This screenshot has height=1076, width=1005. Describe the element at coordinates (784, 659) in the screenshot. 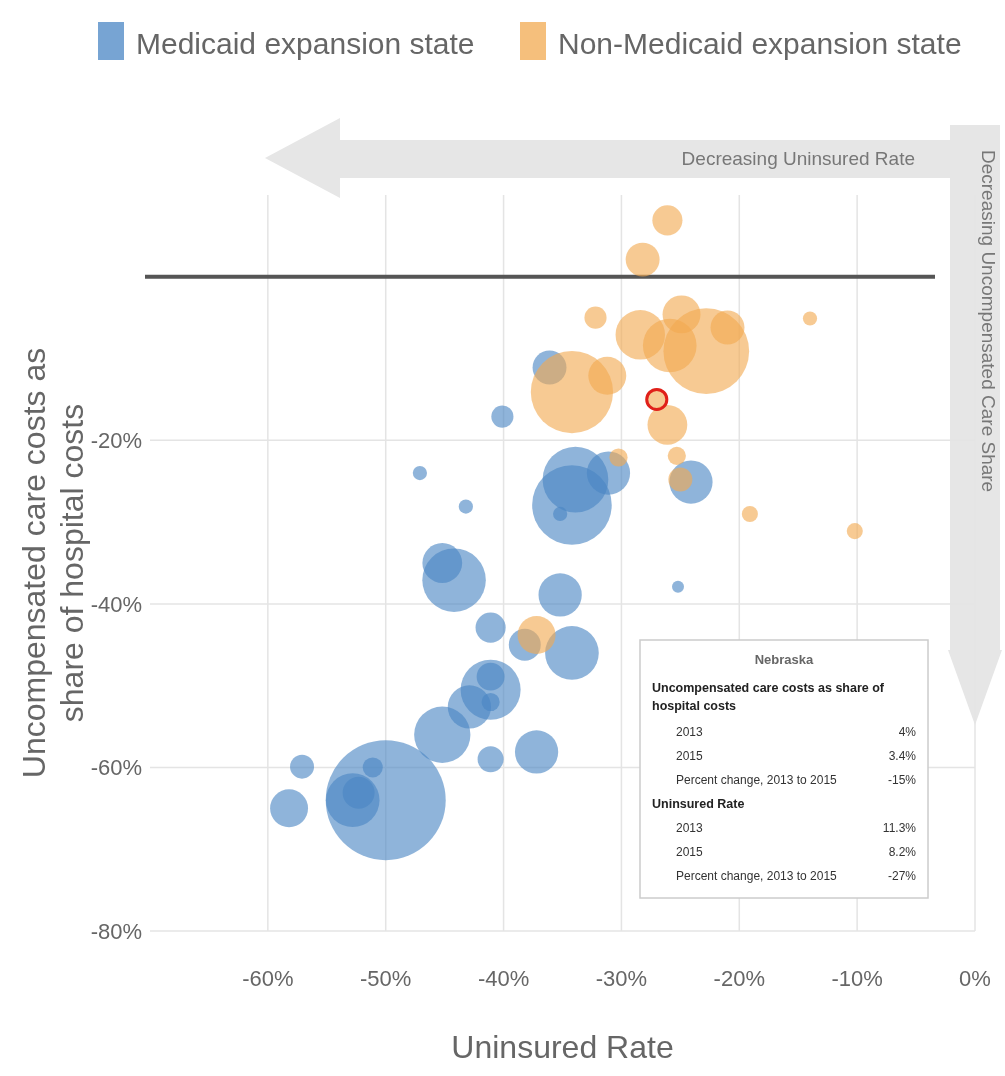

I see `annotation: Nebraska` at that location.